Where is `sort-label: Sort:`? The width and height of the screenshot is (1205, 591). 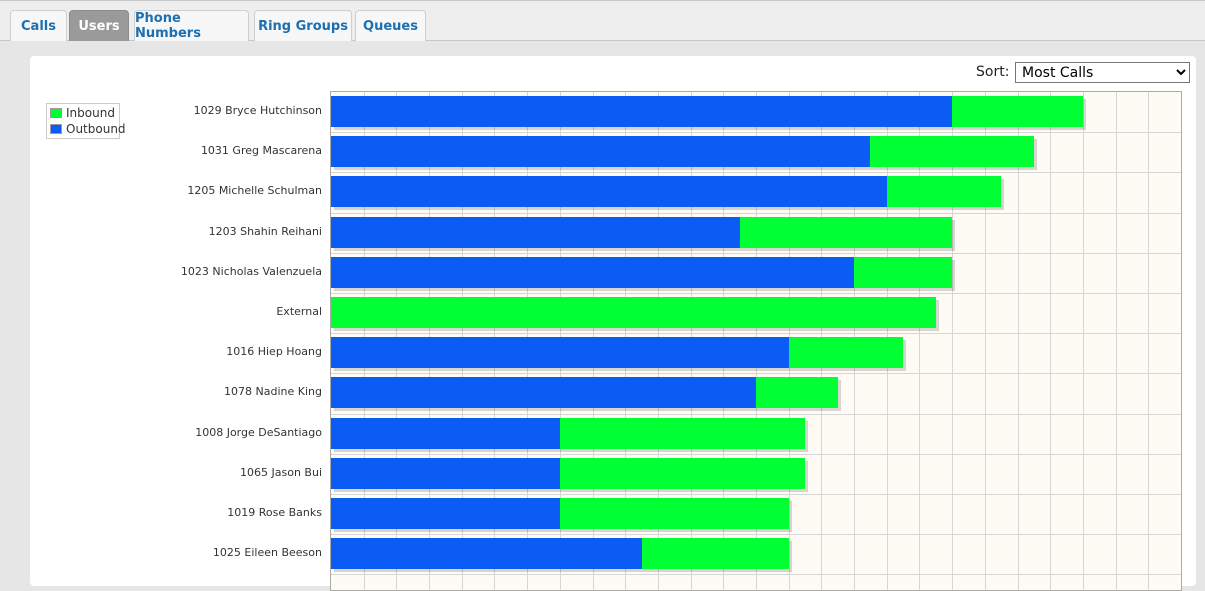 sort-label: Sort: is located at coordinates (993, 72).